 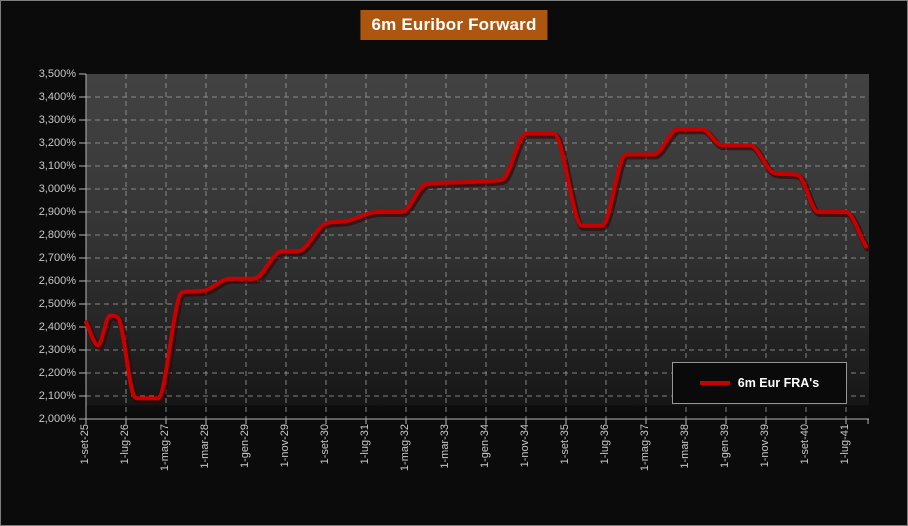 I want to click on x-tick-label: 1-lug-41, so click(x=845, y=444).